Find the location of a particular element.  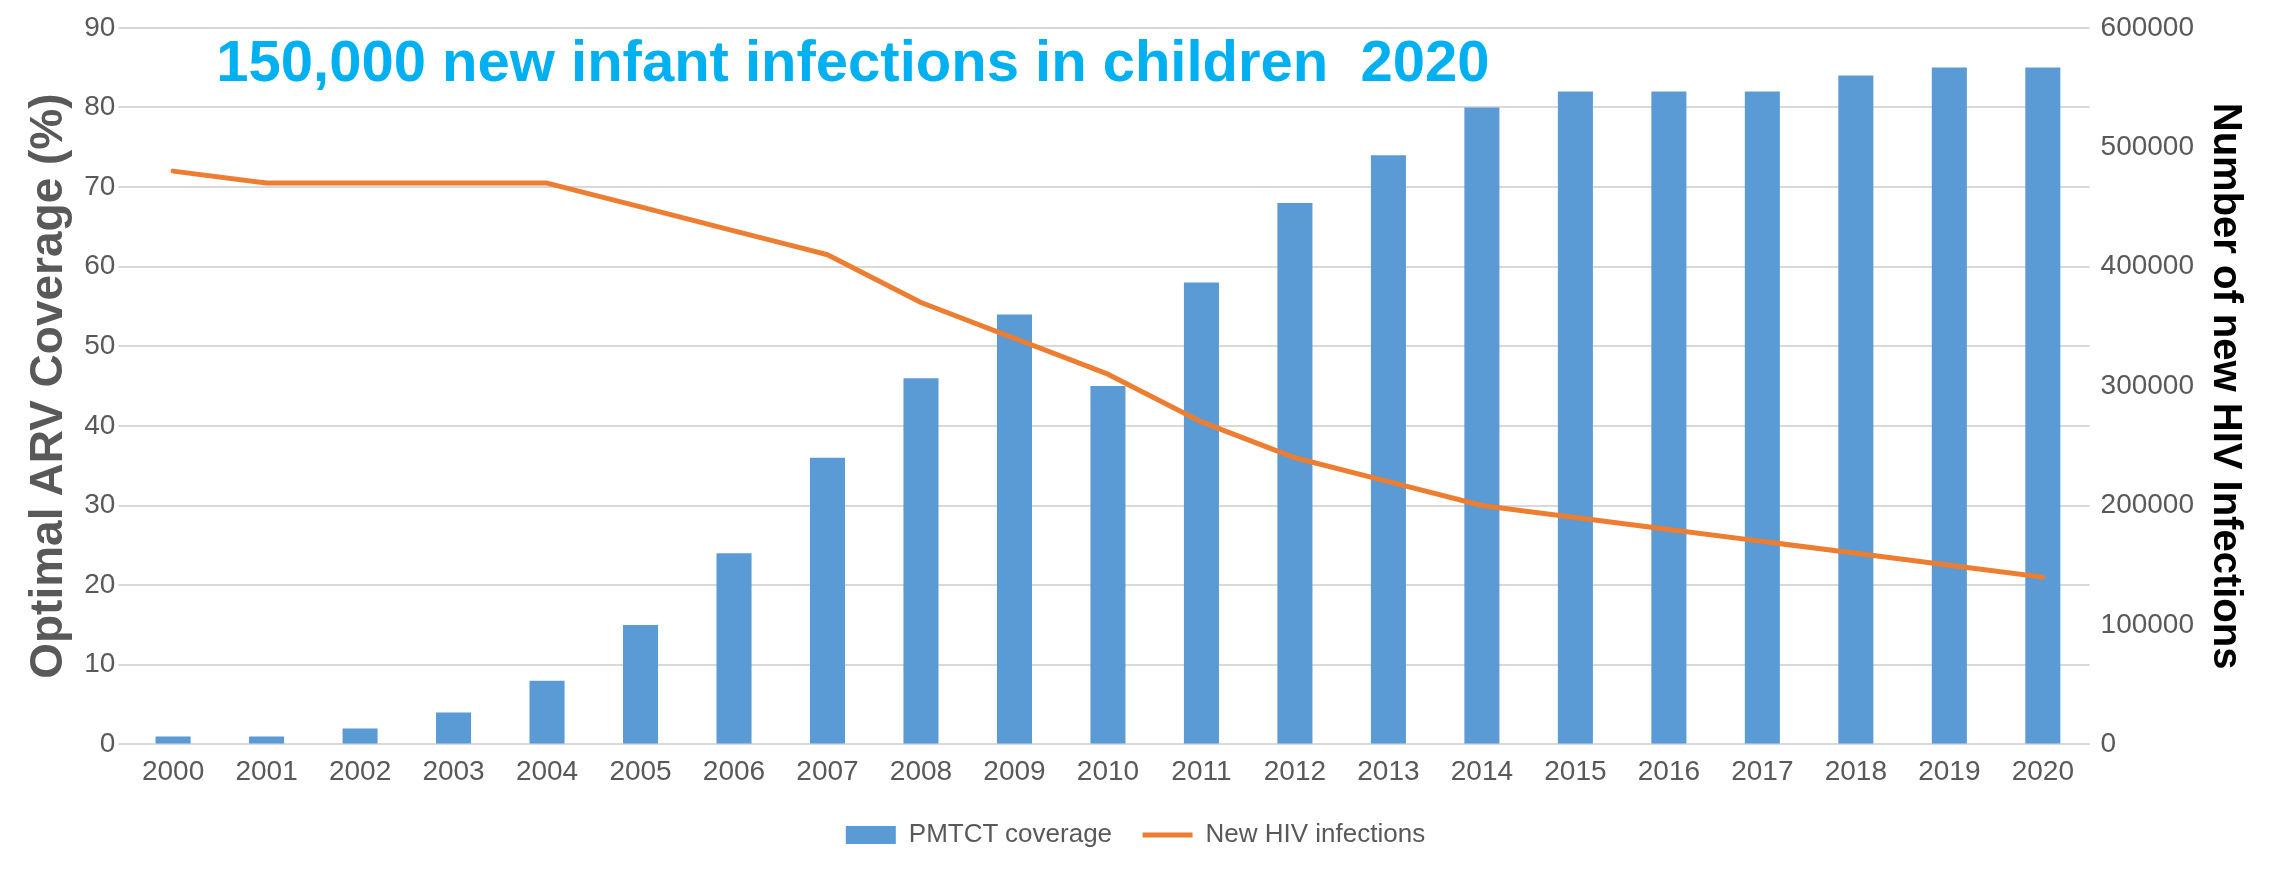

y2-axis-title: Number of new HIV Infections is located at coordinates (2227, 386).